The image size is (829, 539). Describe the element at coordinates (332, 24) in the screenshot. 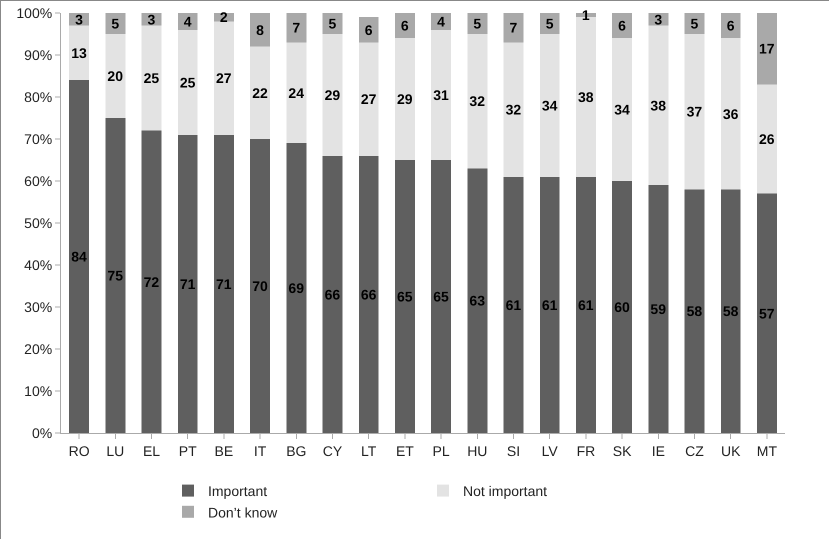

I see `data-label: 5` at that location.